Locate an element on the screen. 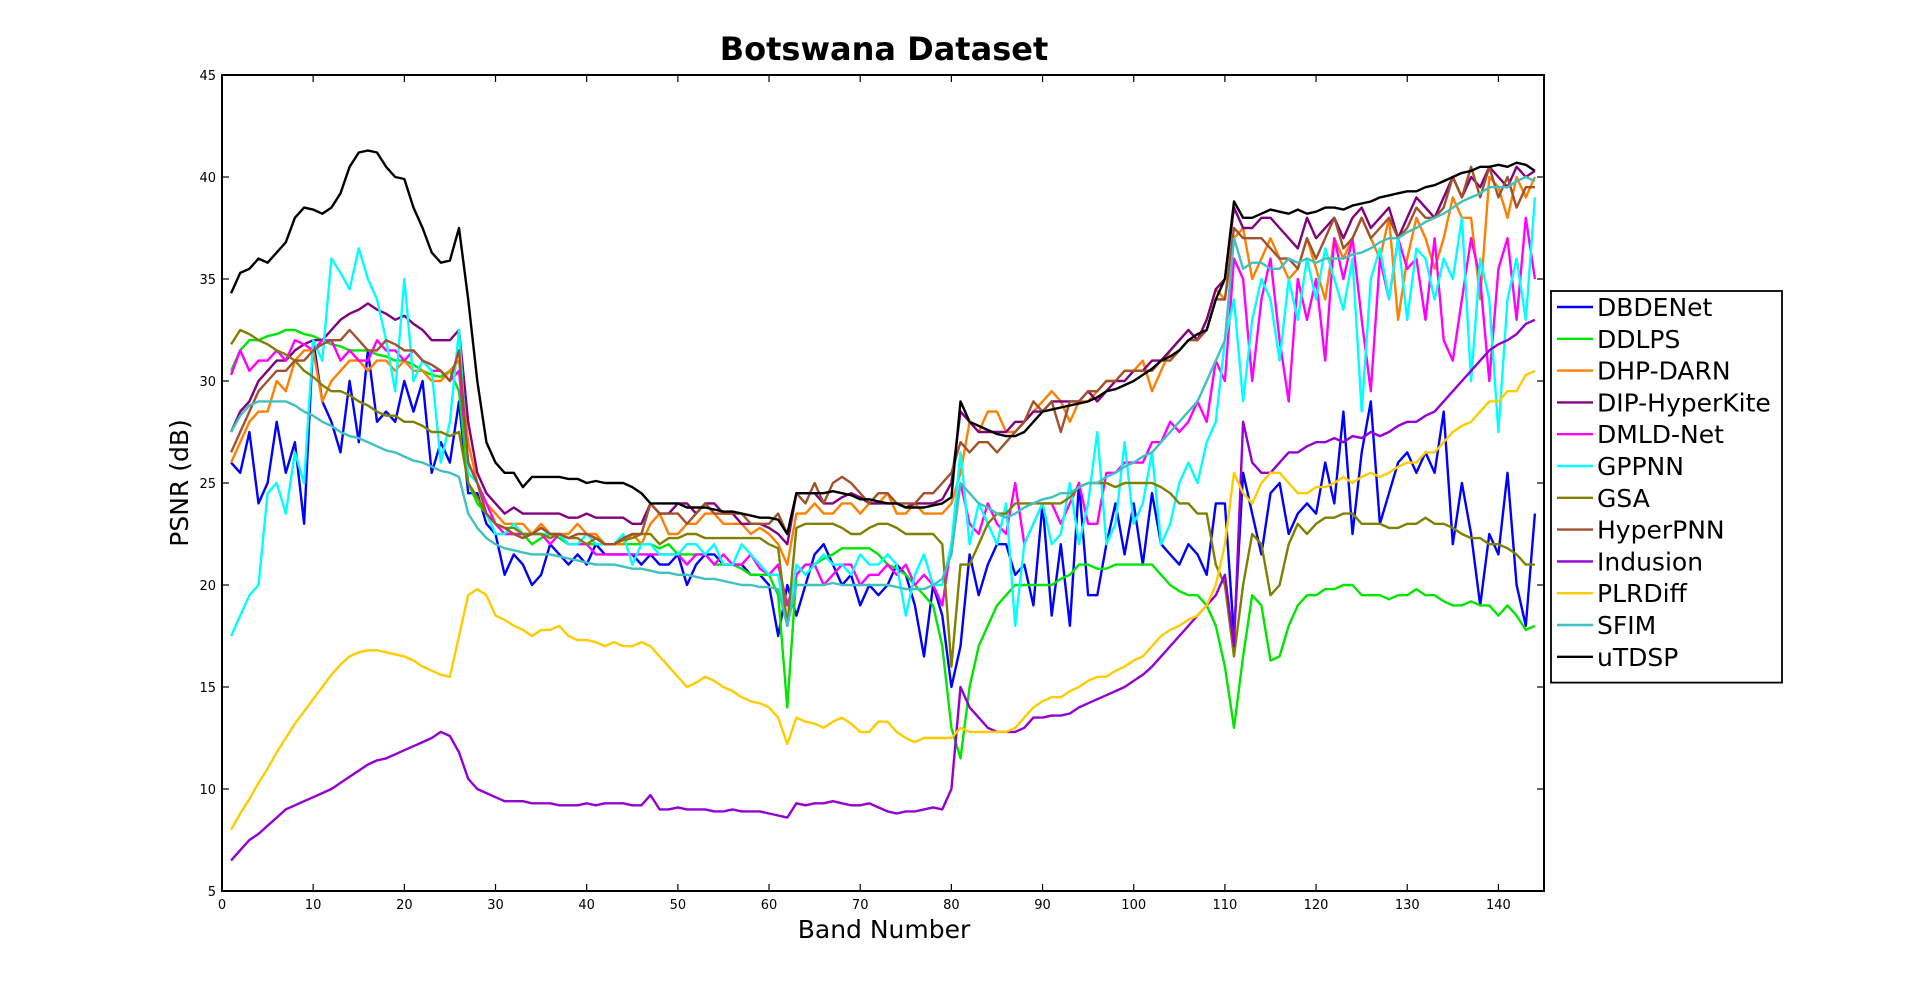 The width and height of the screenshot is (1920, 988). legend-label-gsa: GSA is located at coordinates (1623, 498).